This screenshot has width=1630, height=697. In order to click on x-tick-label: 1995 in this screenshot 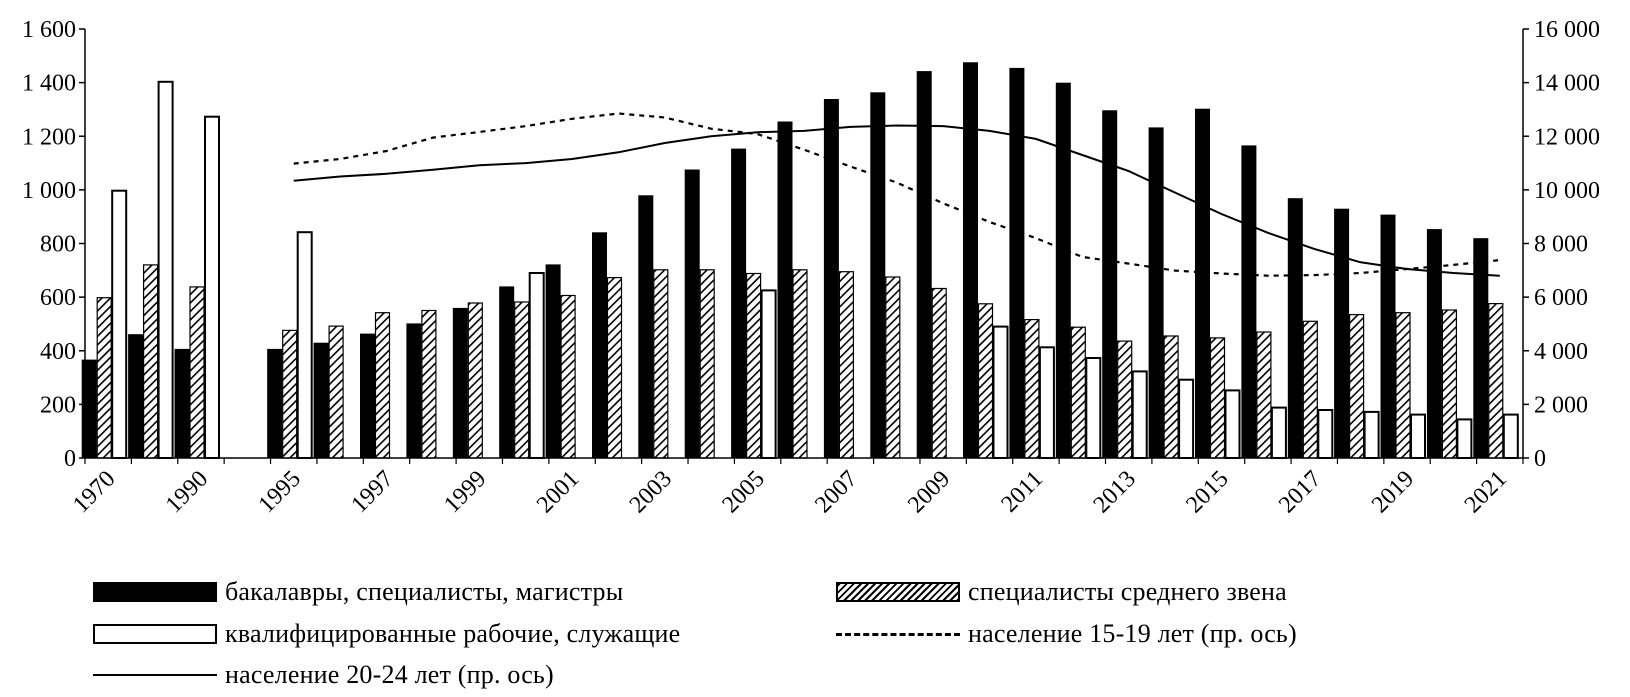, I will do `click(280, 492)`.